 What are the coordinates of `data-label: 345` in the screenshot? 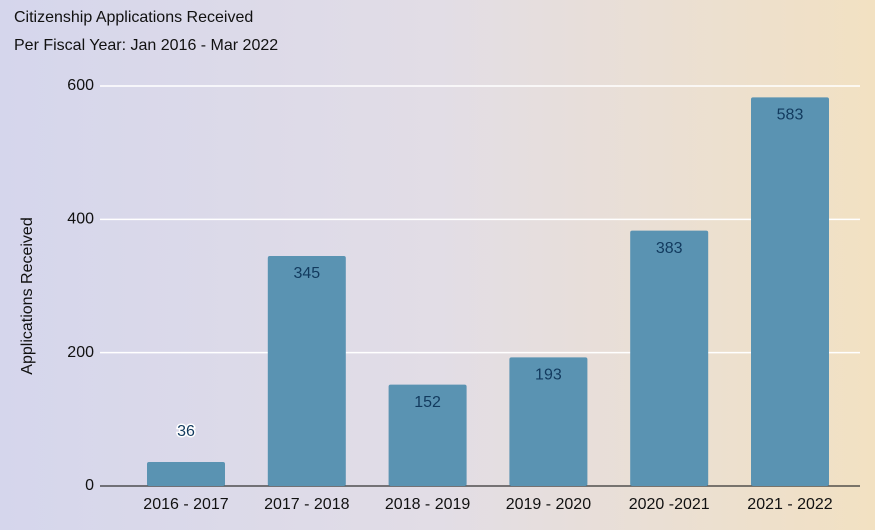 It's located at (306, 273).